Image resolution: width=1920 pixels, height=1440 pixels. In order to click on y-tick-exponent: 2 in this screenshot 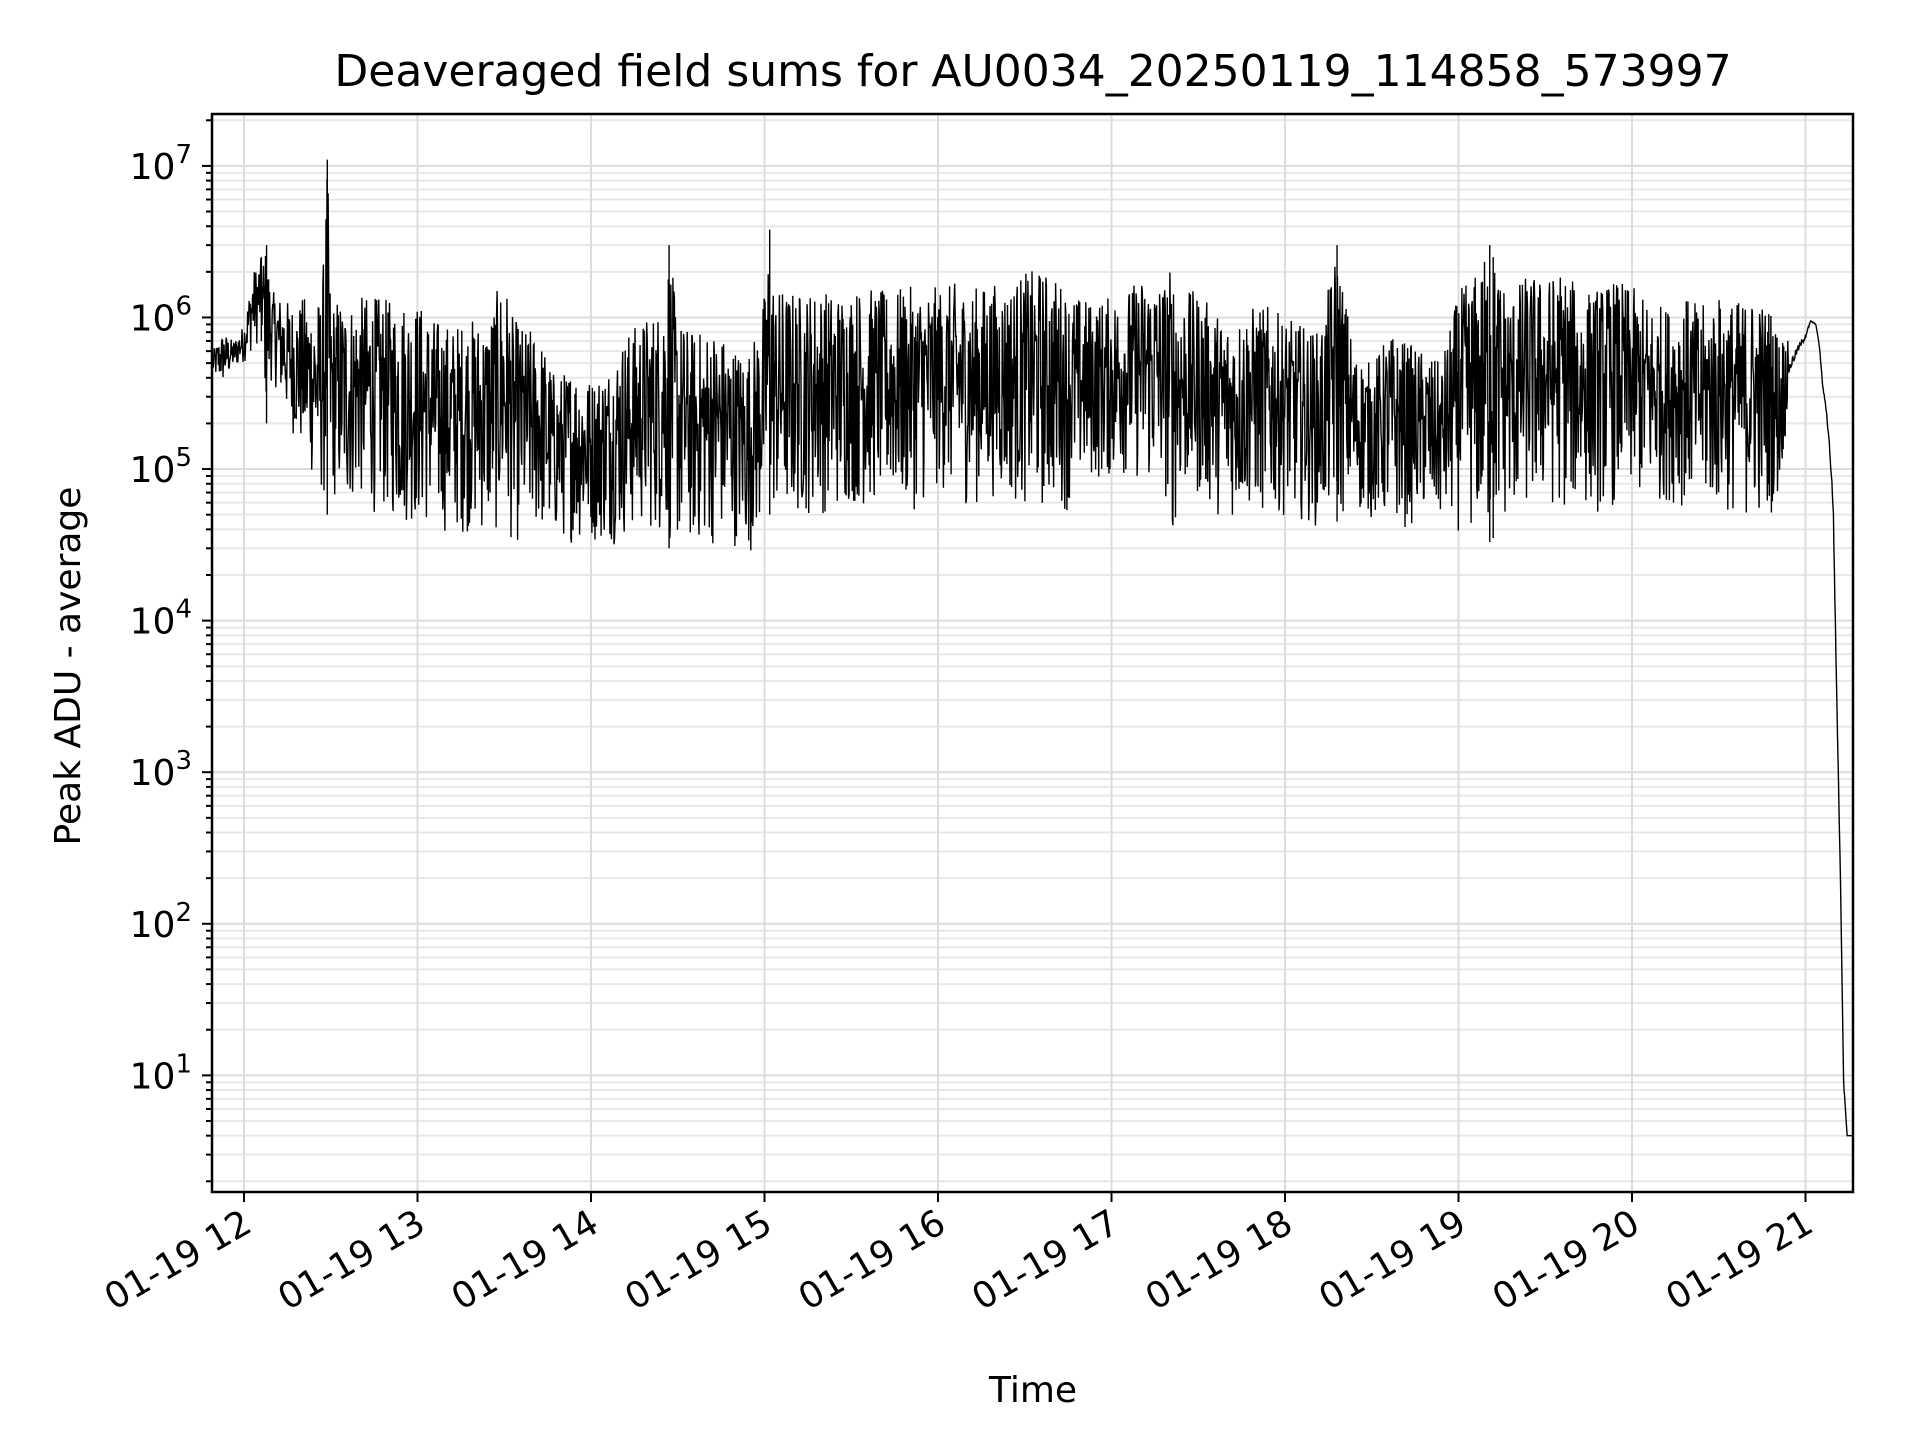, I will do `click(183, 913)`.